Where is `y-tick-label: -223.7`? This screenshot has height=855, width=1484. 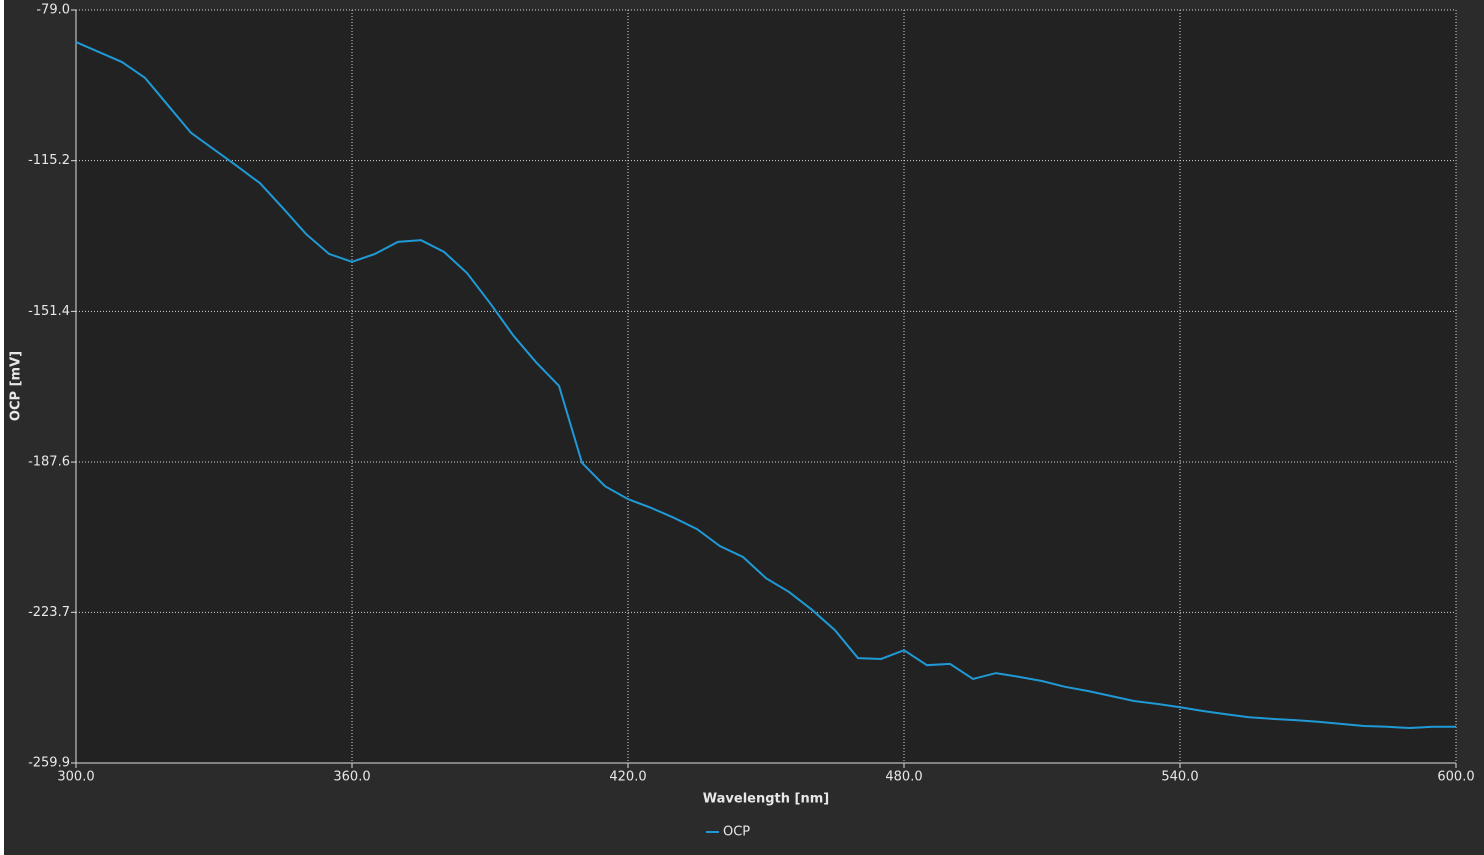 y-tick-label: -223.7 is located at coordinates (49, 612).